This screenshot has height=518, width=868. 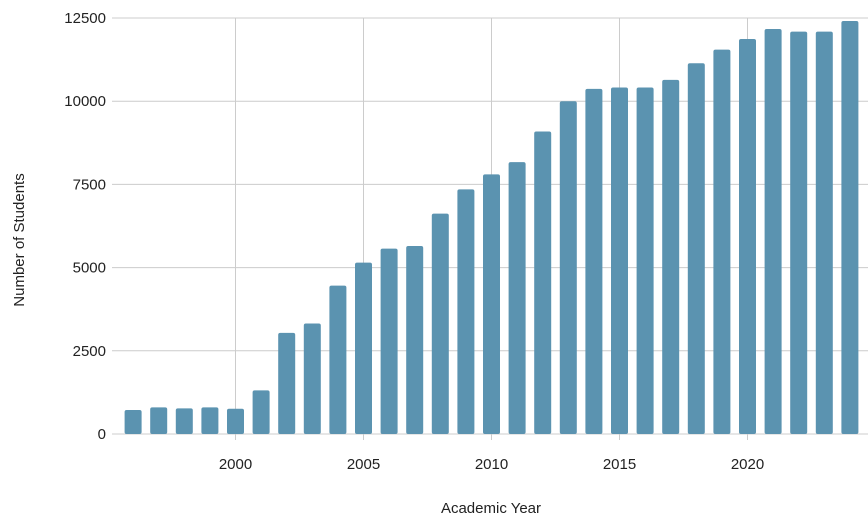 I want to click on y-tick-label: 2500, so click(x=89, y=351).